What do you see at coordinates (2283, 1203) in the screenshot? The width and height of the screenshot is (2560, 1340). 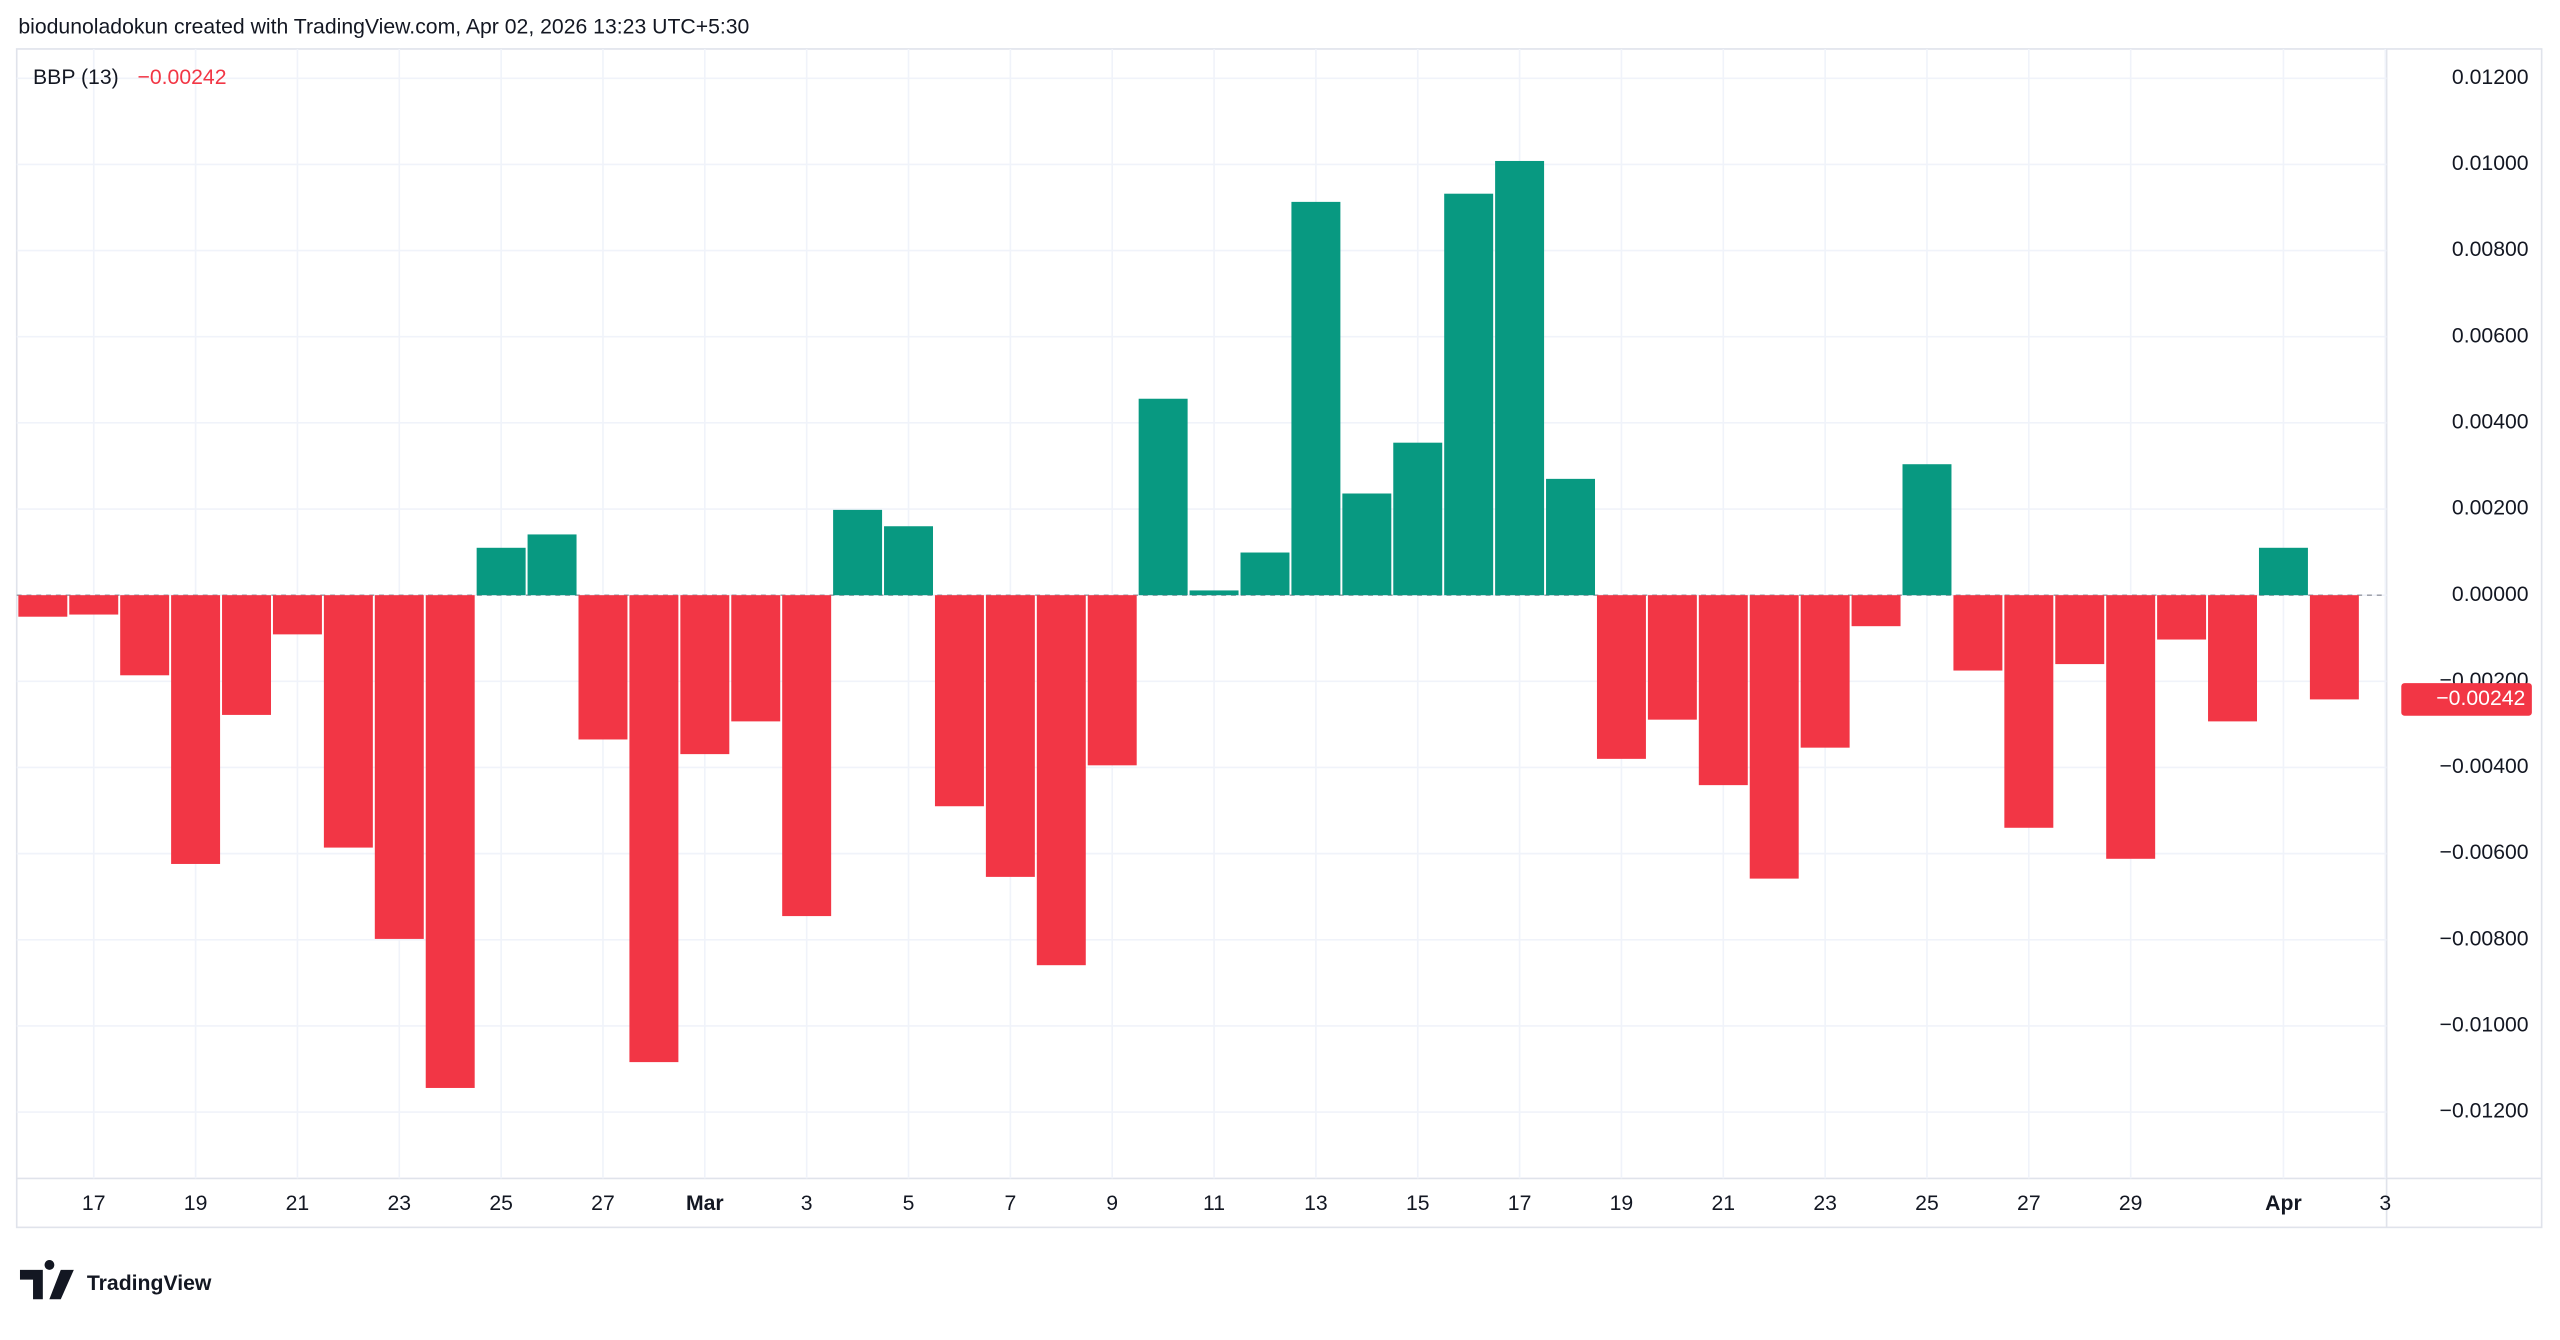 I see `x-tick-label: Apr` at bounding box center [2283, 1203].